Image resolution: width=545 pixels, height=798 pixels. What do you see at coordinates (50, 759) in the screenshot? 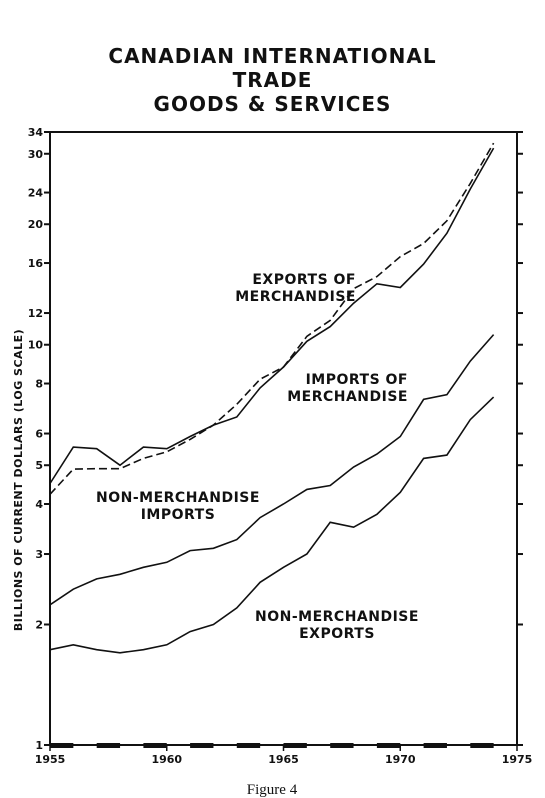
I see `x-tick-label: 1955` at bounding box center [50, 759].